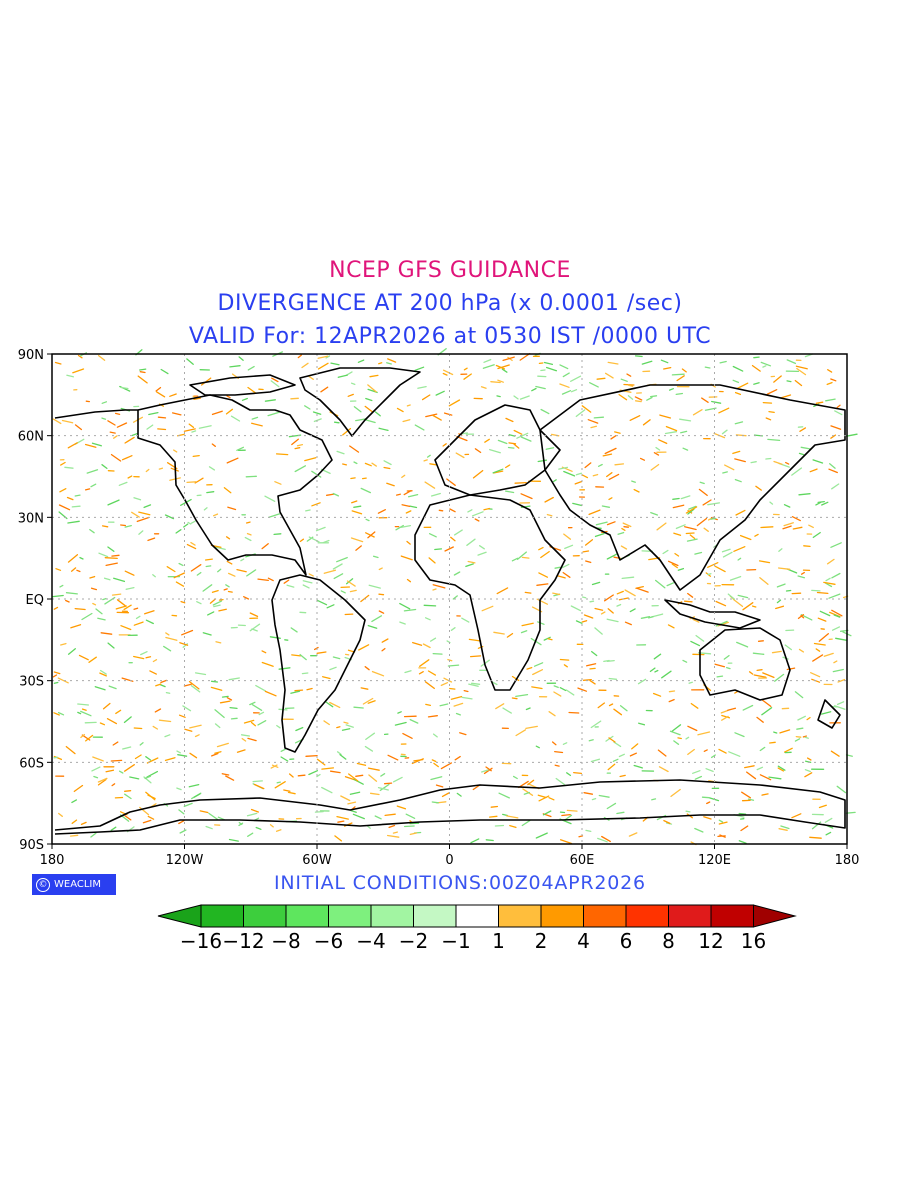  What do you see at coordinates (413, 941) in the screenshot?
I see `colorbar-tick-label: −2` at bounding box center [413, 941].